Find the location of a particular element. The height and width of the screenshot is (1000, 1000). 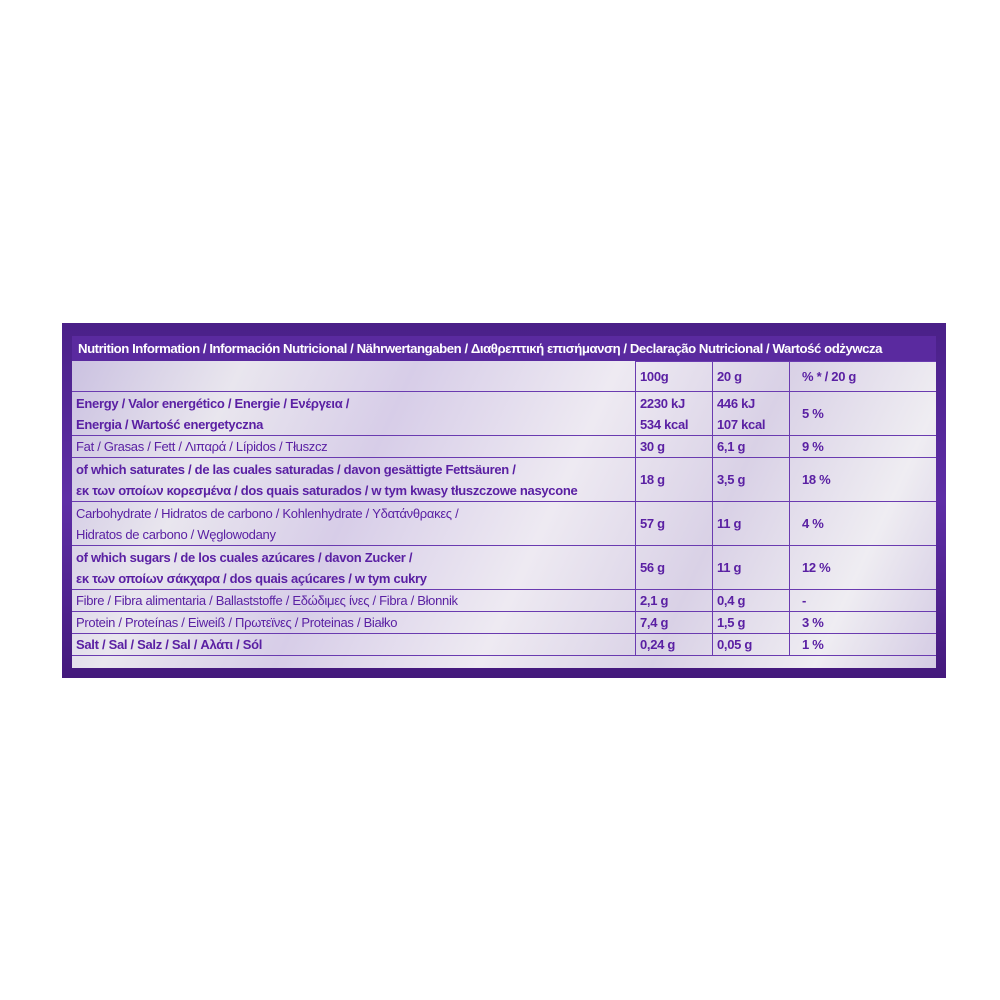

value-percent: 18 % is located at coordinates (862, 479).